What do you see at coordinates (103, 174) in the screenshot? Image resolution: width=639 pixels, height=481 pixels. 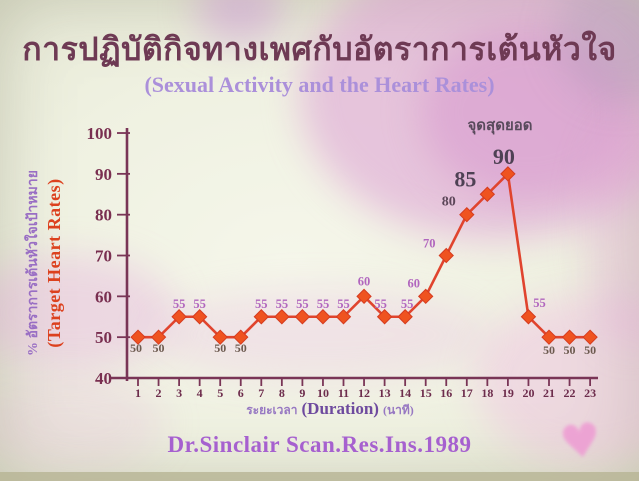 I see `y-tick-label: 90` at bounding box center [103, 174].